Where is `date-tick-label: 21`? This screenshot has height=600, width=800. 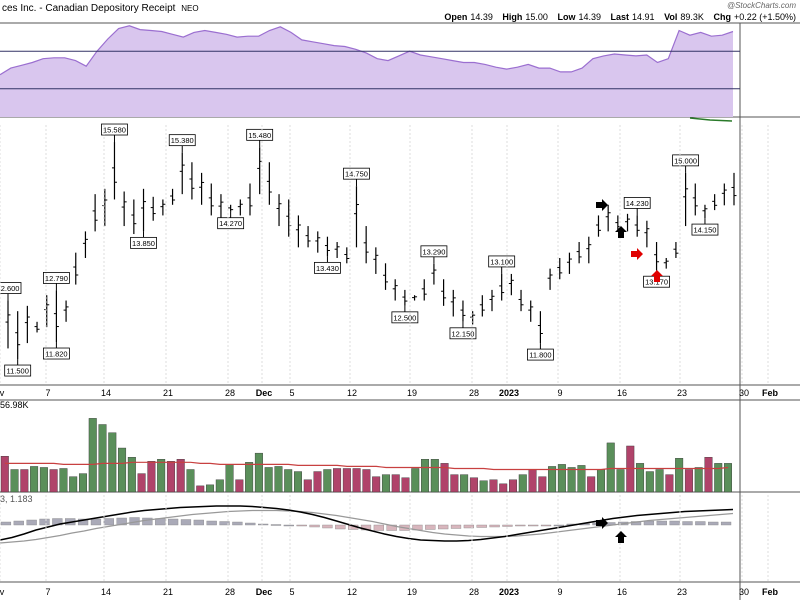
date-tick-label: 21 is located at coordinates (168, 592).